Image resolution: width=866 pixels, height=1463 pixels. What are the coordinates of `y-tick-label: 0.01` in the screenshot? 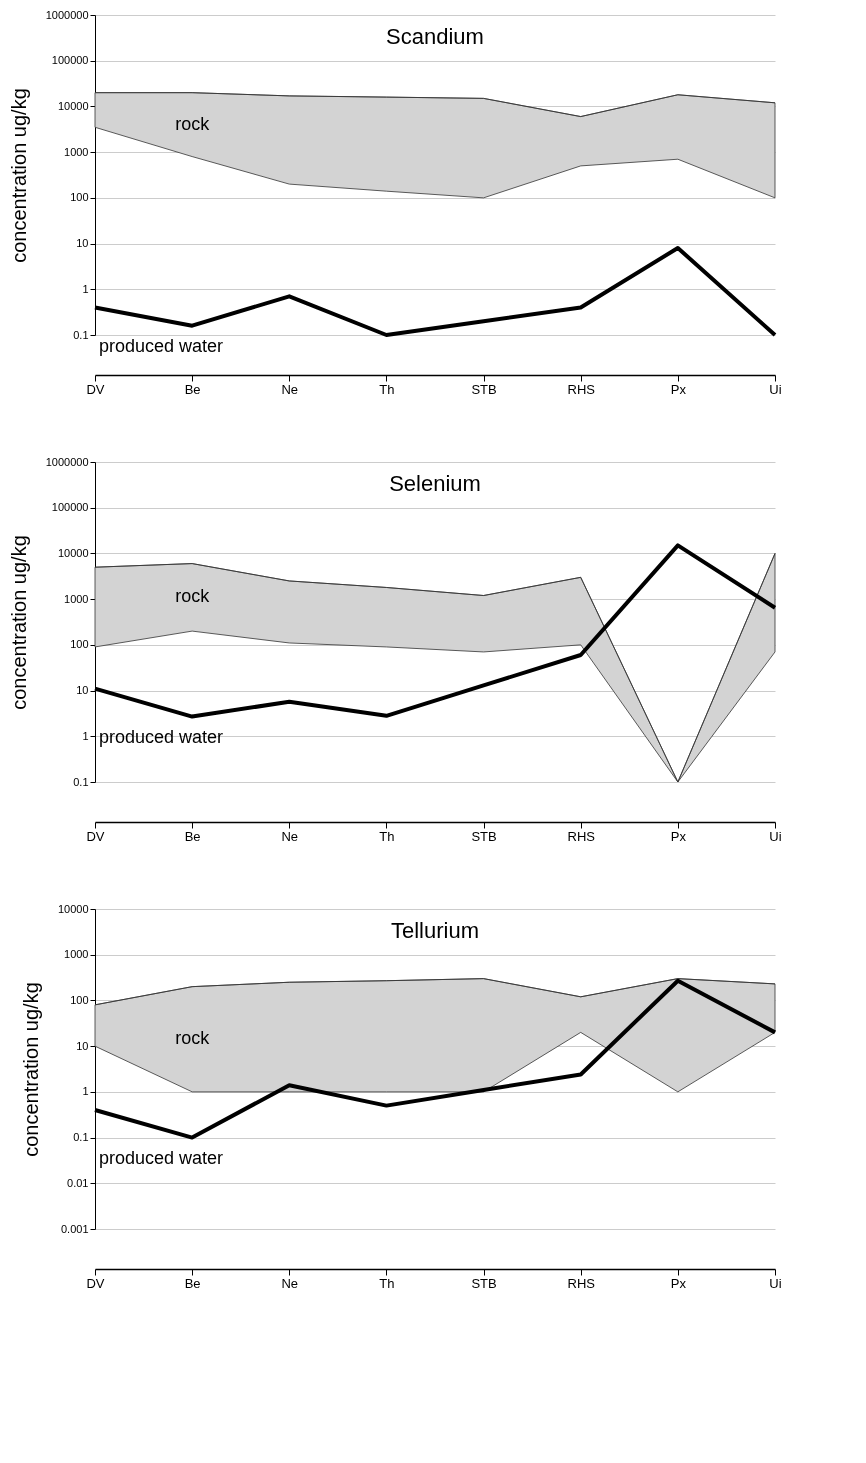 It's located at (78, 1182).